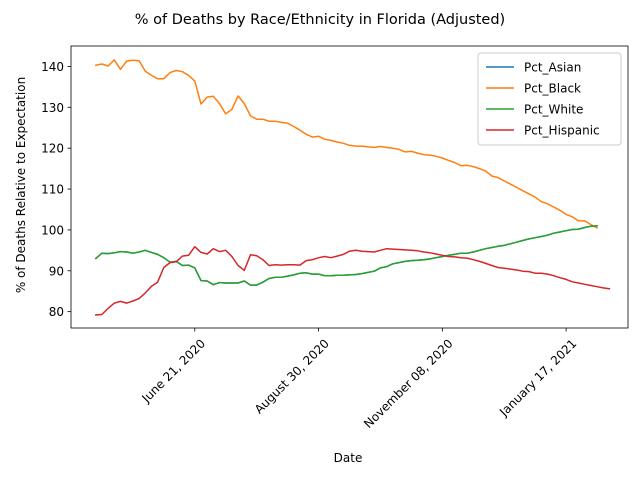  I want to click on legend-label: Pct_Hispanic, so click(562, 131).